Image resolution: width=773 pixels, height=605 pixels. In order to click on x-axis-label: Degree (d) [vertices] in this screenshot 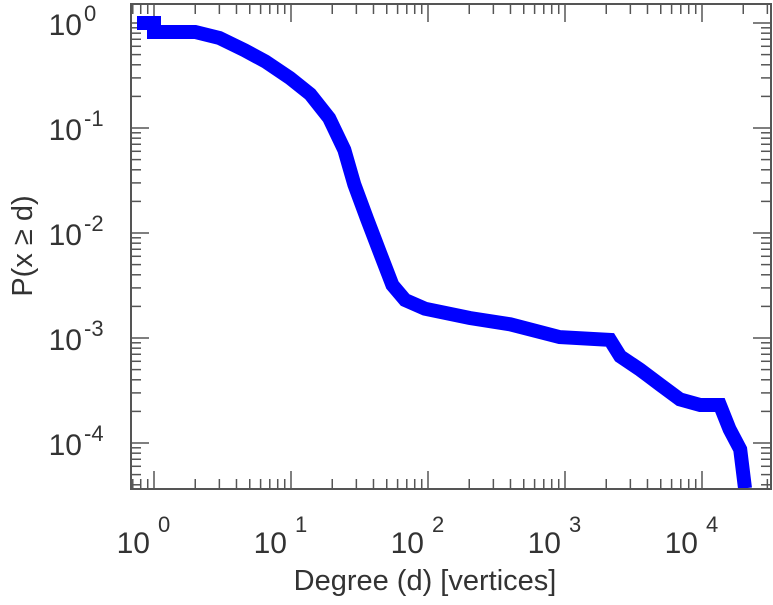, I will do `click(425, 581)`.